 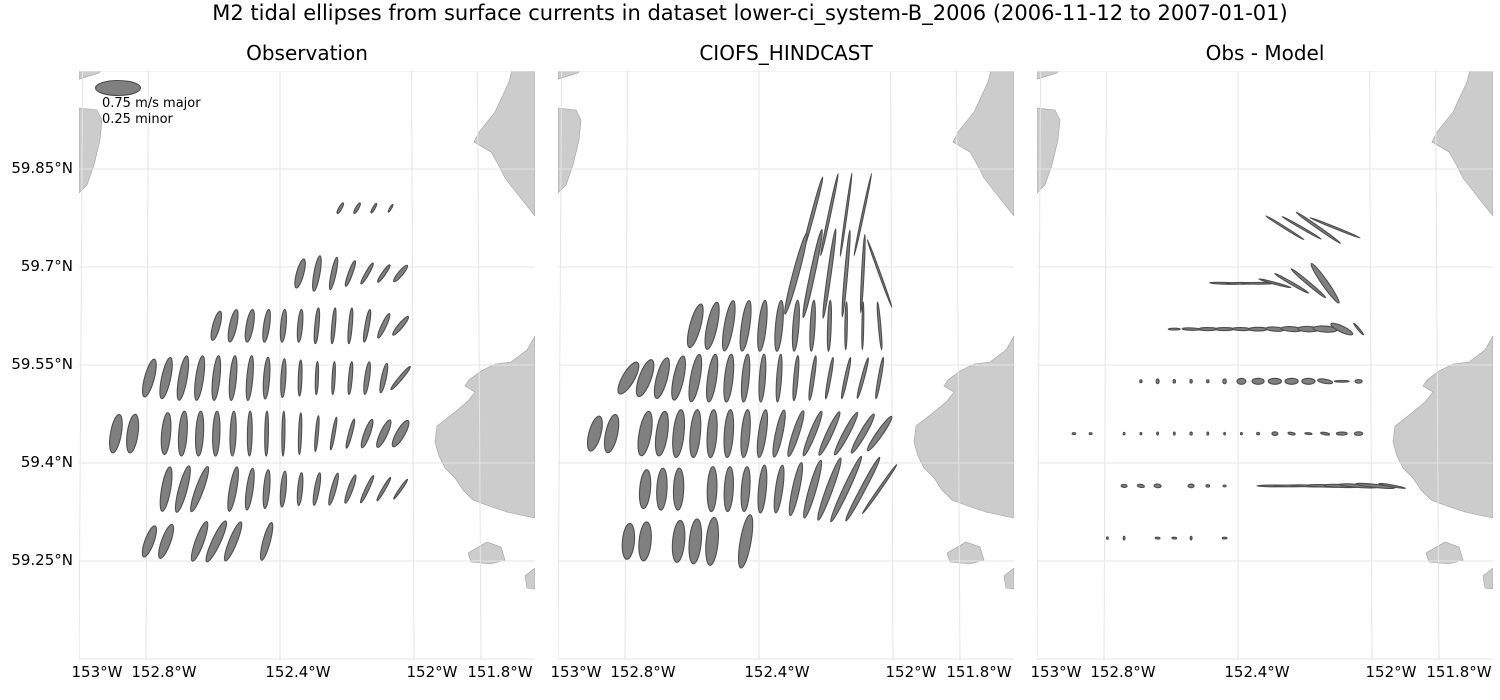 What do you see at coordinates (42, 364) in the screenshot?
I see `y-tick-label: 59.55°N` at bounding box center [42, 364].